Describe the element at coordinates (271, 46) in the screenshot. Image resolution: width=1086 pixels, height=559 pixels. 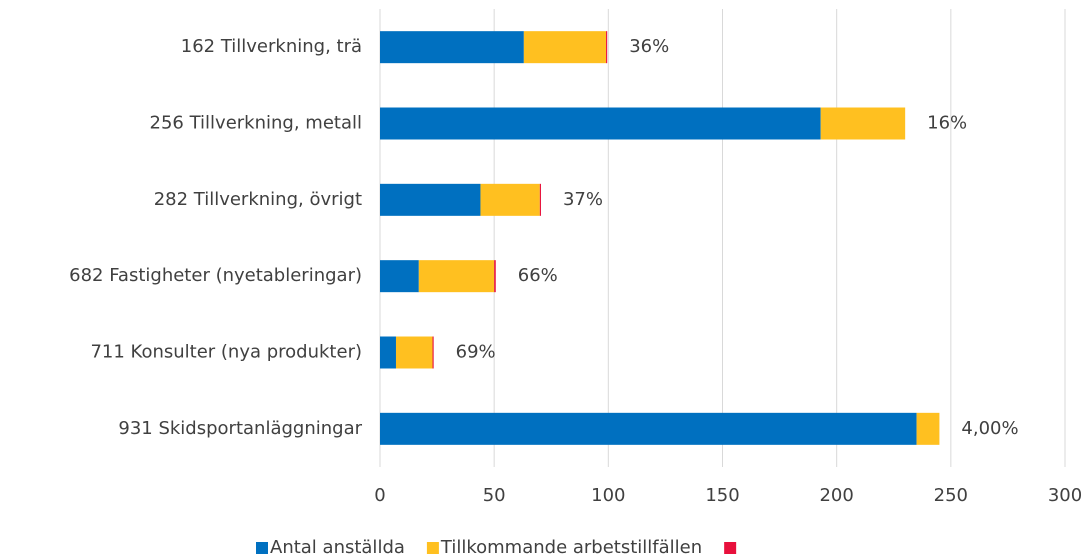
I see `y-tick-label: 162 Tillverkning, trä` at that location.